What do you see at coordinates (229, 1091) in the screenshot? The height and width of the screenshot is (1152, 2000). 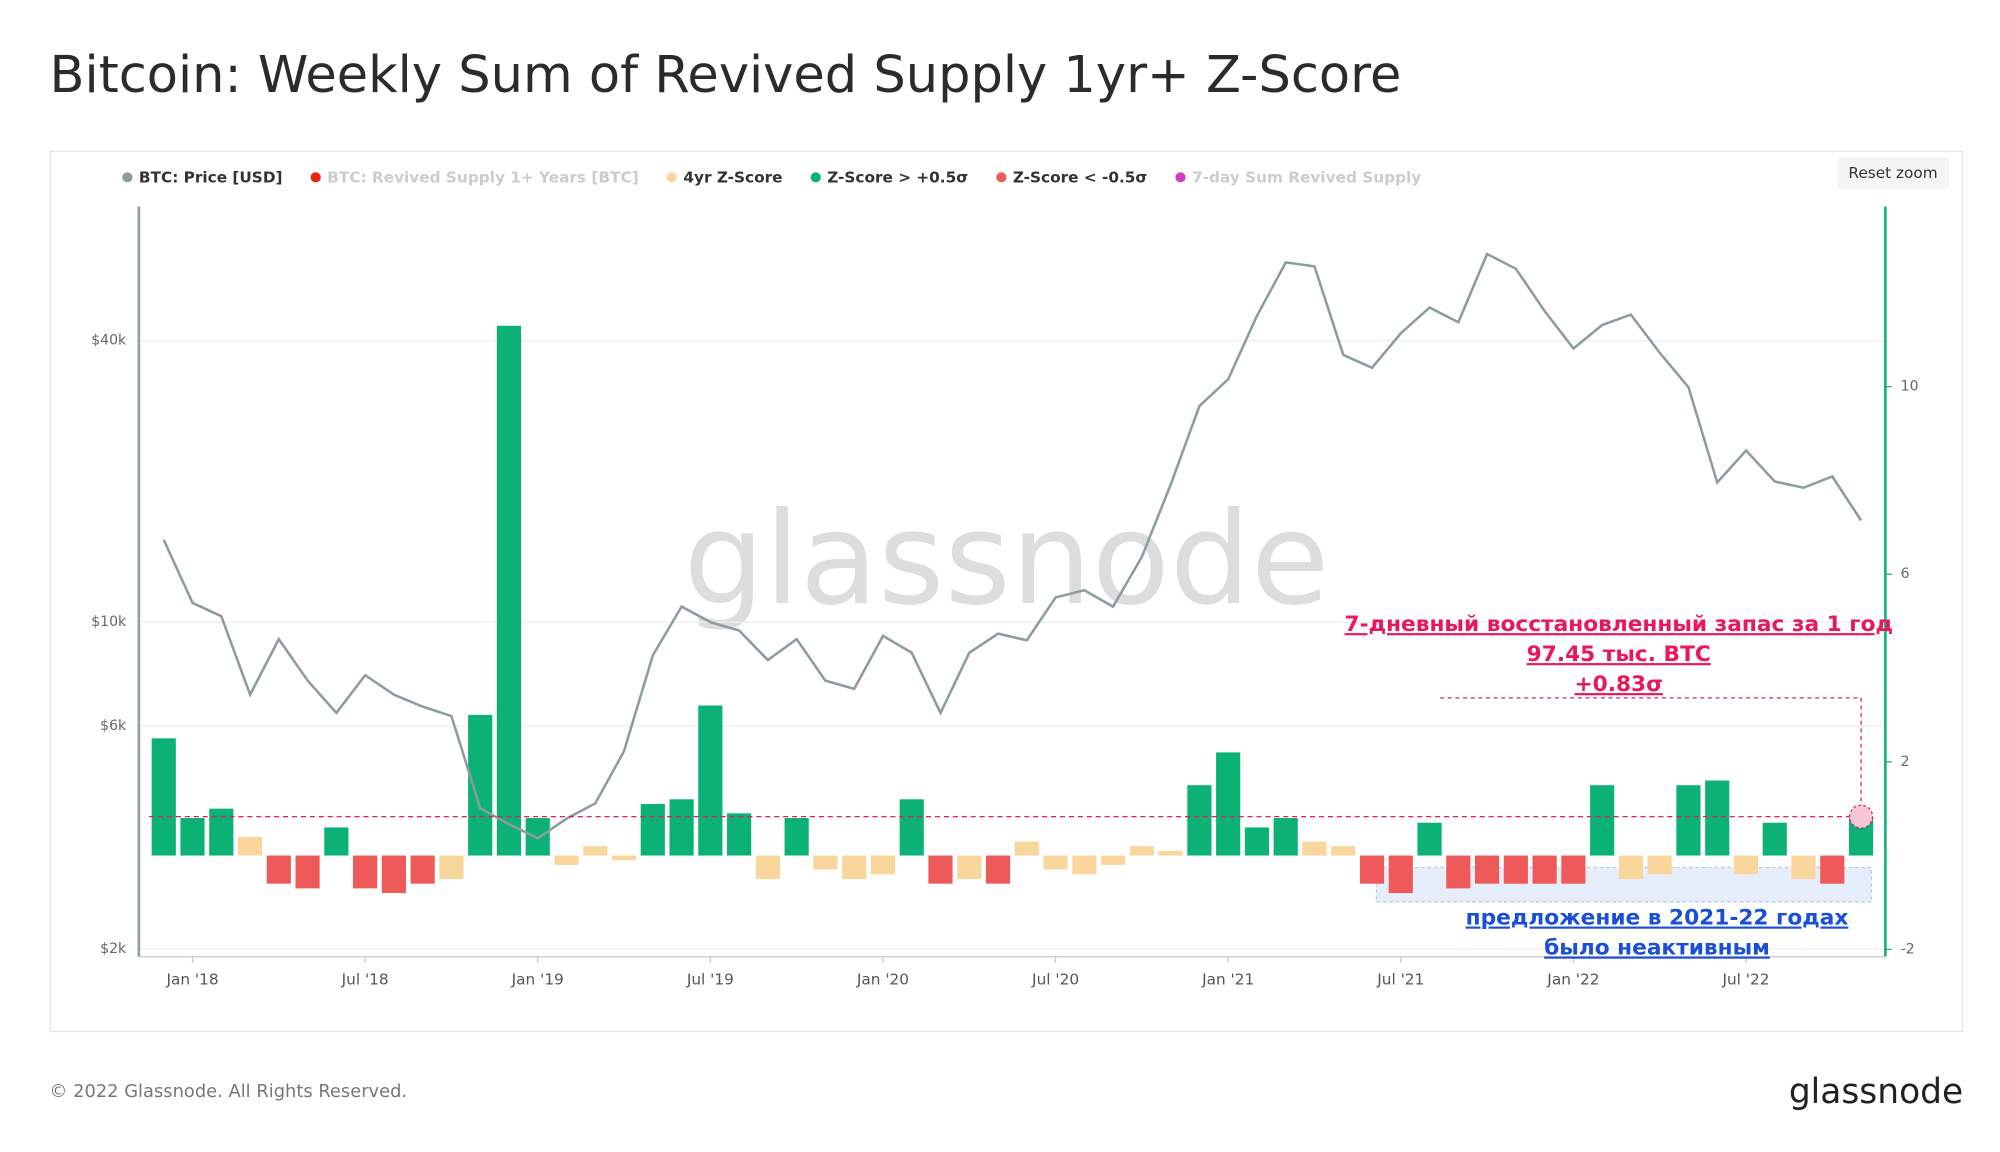 I see `footer: © 2022 Glassnode. All Rights Reserved.` at bounding box center [229, 1091].